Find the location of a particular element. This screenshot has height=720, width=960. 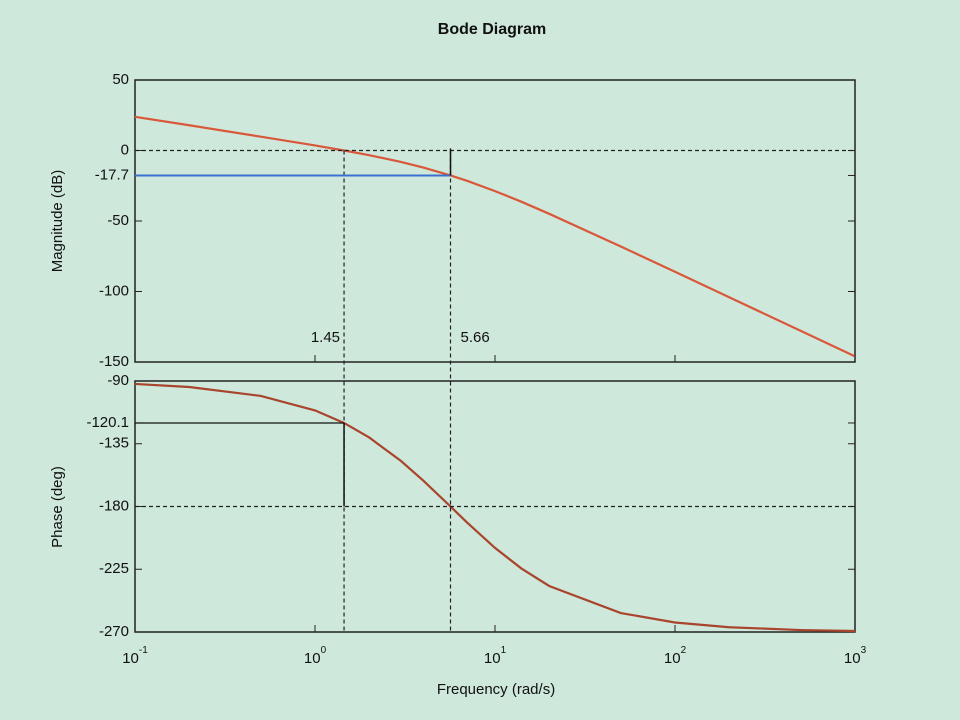

y-tick-label: -225 is located at coordinates (114, 568).